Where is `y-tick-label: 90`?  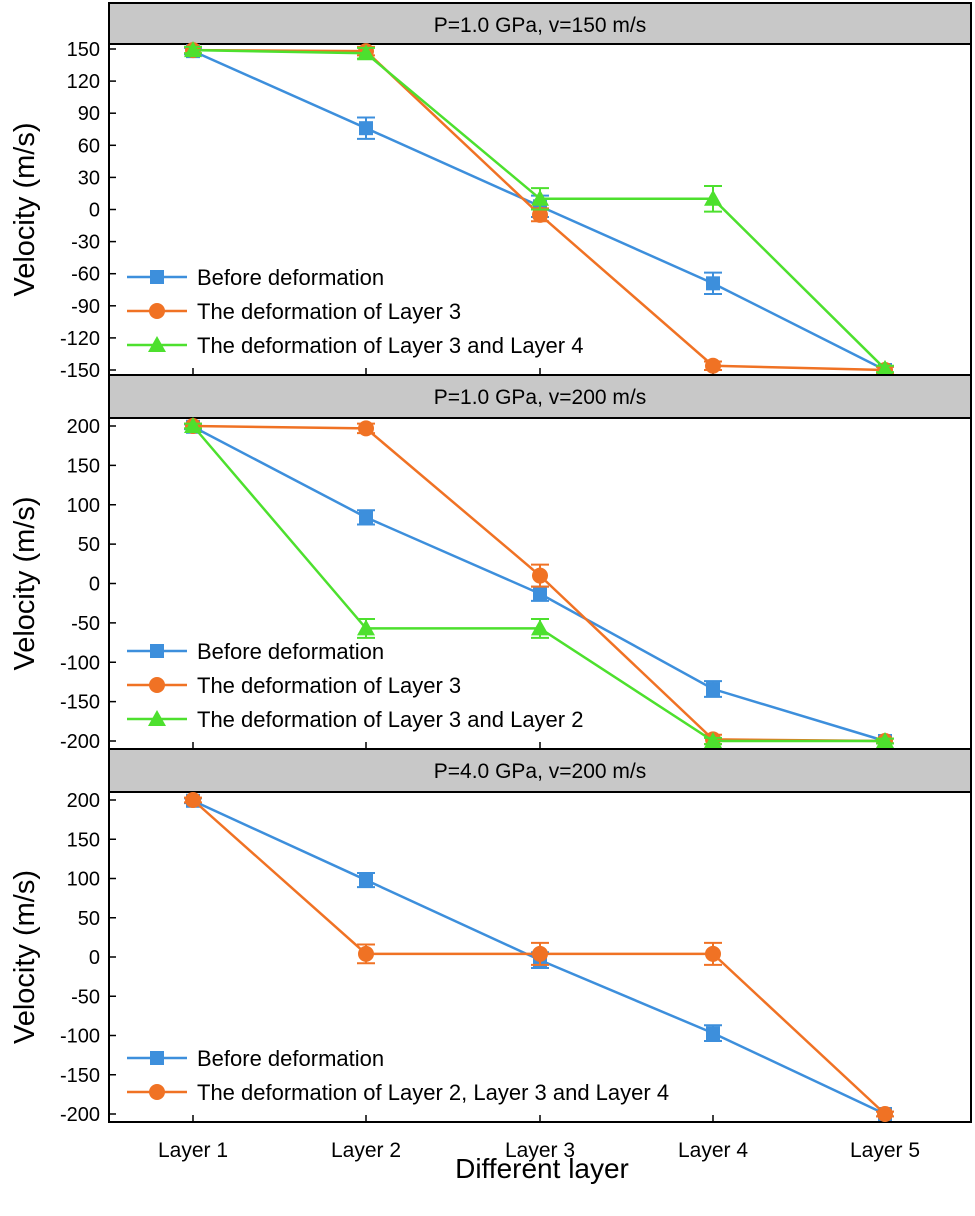
y-tick-label: 90 is located at coordinates (89, 114).